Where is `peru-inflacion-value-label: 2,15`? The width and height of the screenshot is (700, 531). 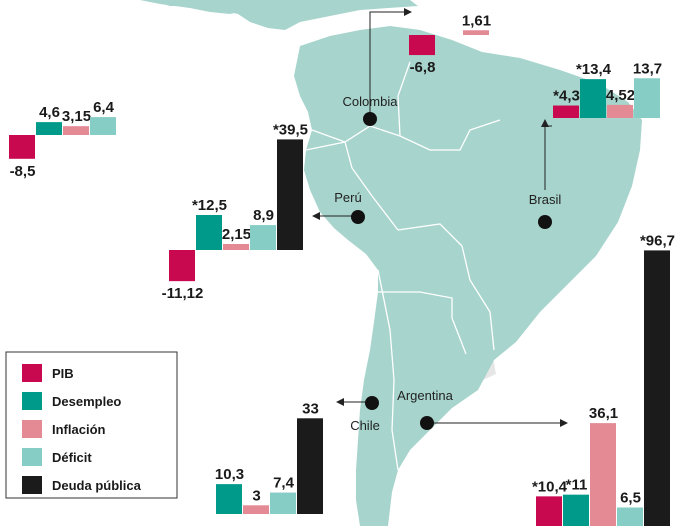 peru-inflacion-value-label: 2,15 is located at coordinates (236, 234).